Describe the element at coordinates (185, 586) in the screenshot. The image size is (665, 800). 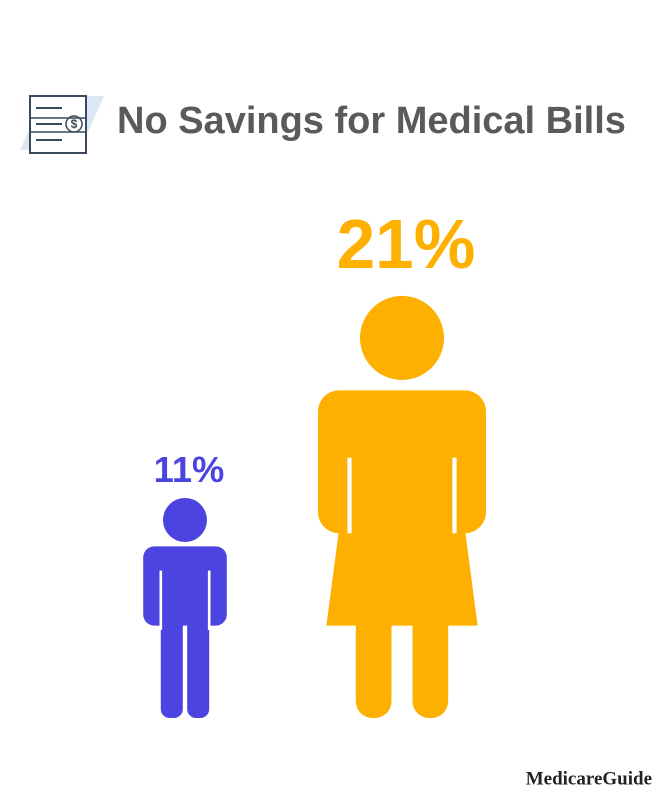
I see `torso` at that location.